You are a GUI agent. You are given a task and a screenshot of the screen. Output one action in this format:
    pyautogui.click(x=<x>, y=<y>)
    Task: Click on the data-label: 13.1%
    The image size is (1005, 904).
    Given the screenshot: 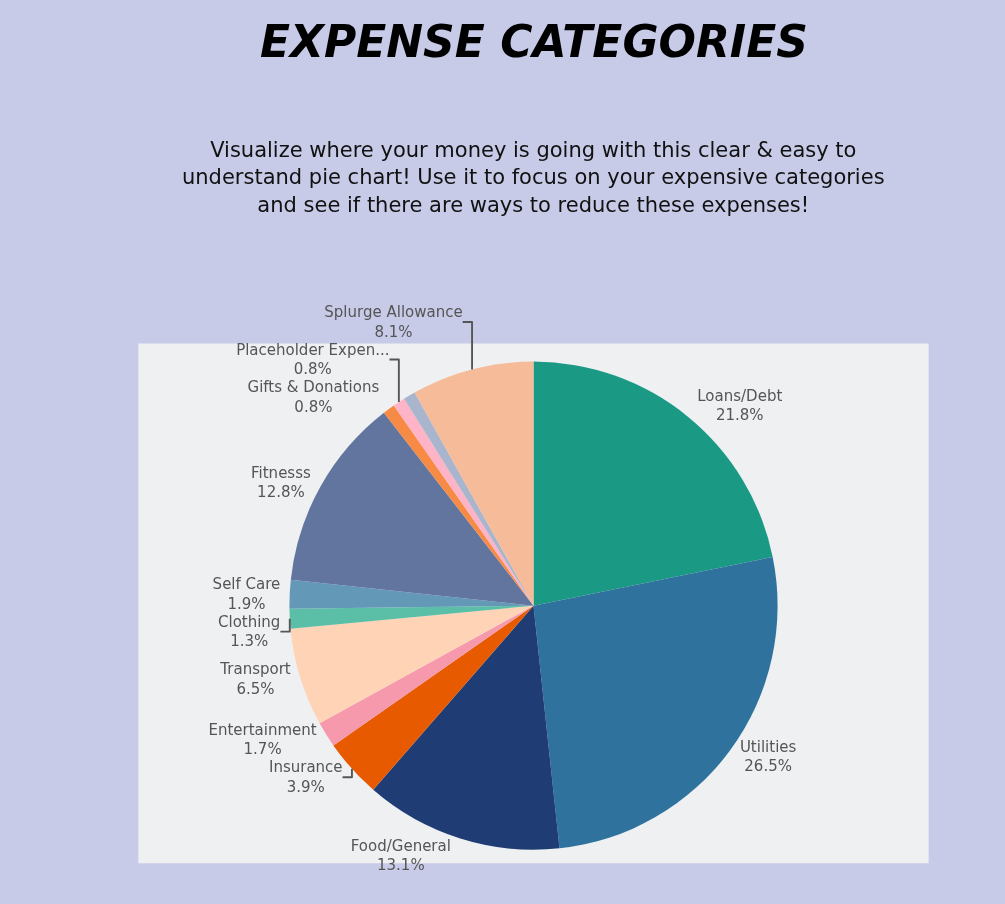 What is the action you would take?
    pyautogui.click(x=400, y=865)
    